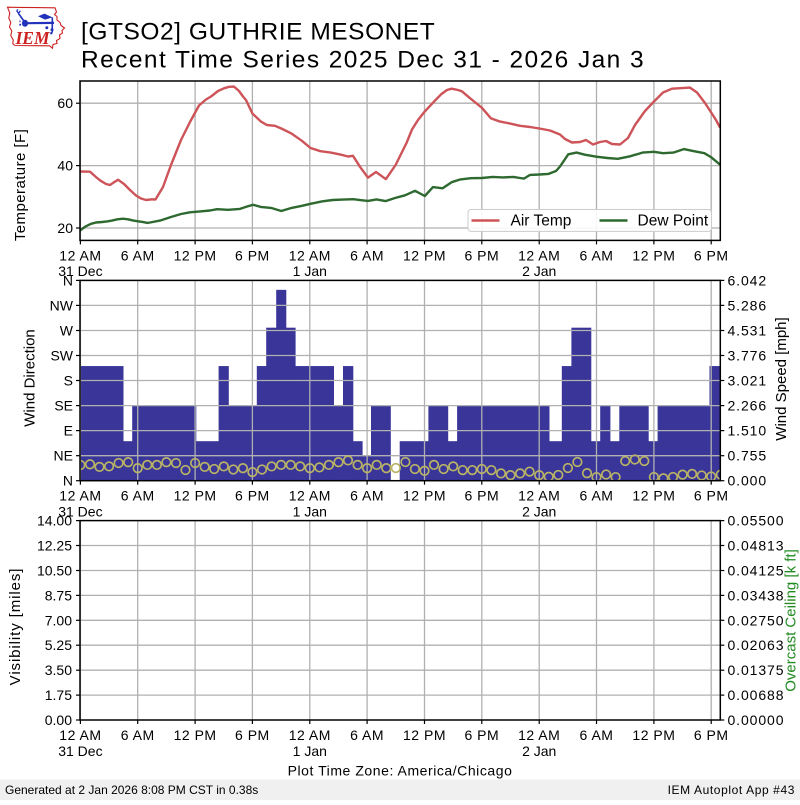 The height and width of the screenshot is (805, 800). Describe the element at coordinates (258, 32) in the screenshot. I see `svg-text: [GTSO2] GUTHRIE MESONET` at that location.